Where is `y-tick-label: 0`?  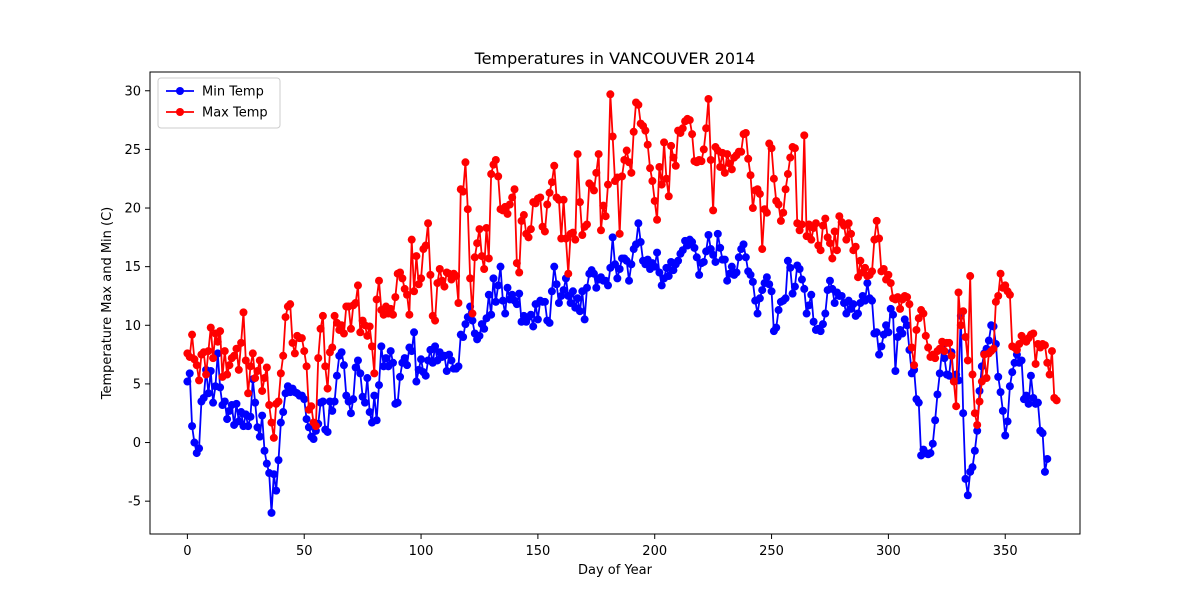
y-tick-label: 0 is located at coordinates (137, 443).